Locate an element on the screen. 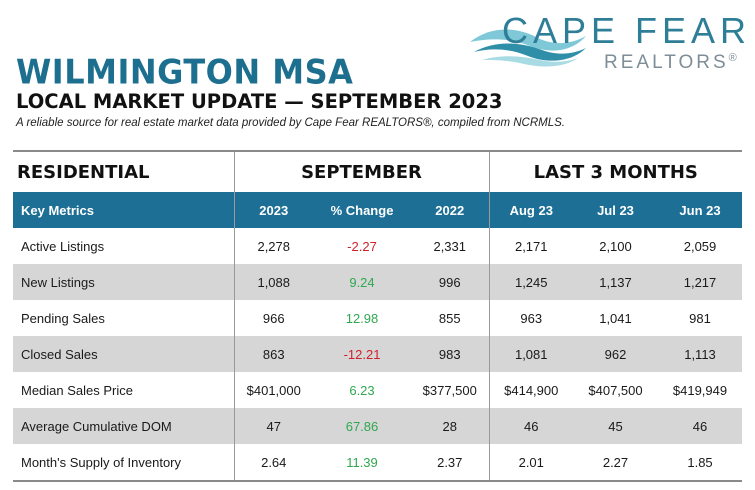 This screenshot has height=490, width=755. section-label: RESIDENTIAL is located at coordinates (123, 171).